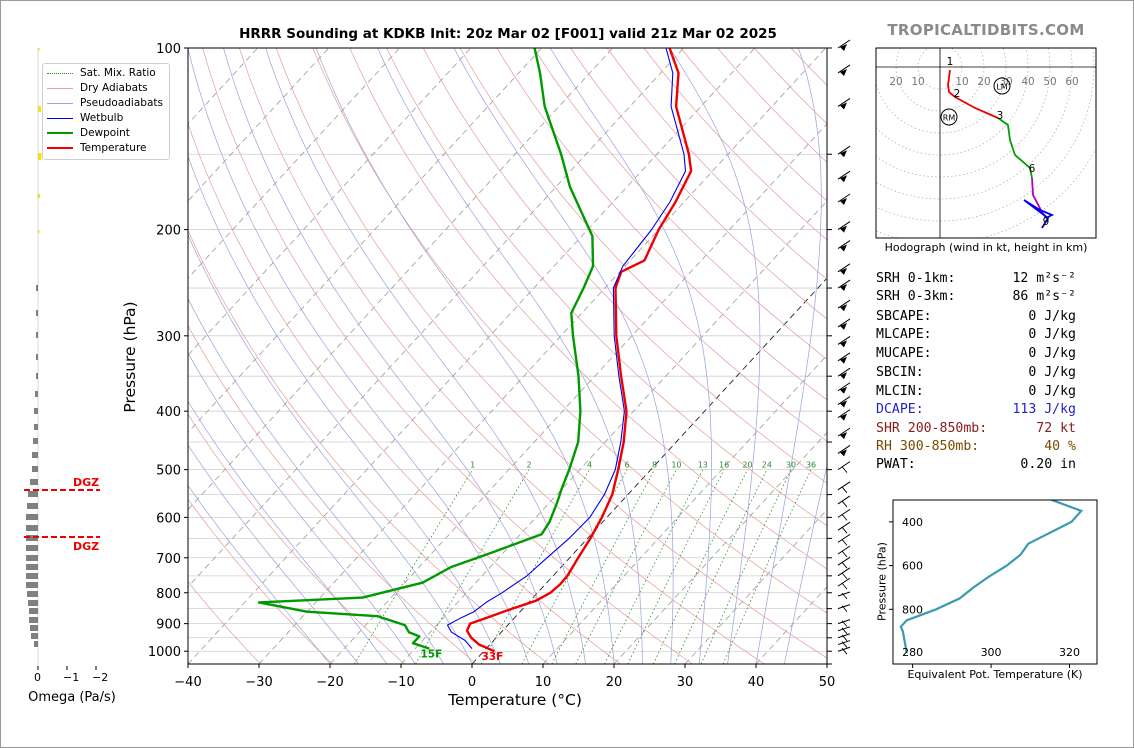 This screenshot has height=748, width=1134. I want to click on param-value: 86 m²s⁻², so click(1044, 296).